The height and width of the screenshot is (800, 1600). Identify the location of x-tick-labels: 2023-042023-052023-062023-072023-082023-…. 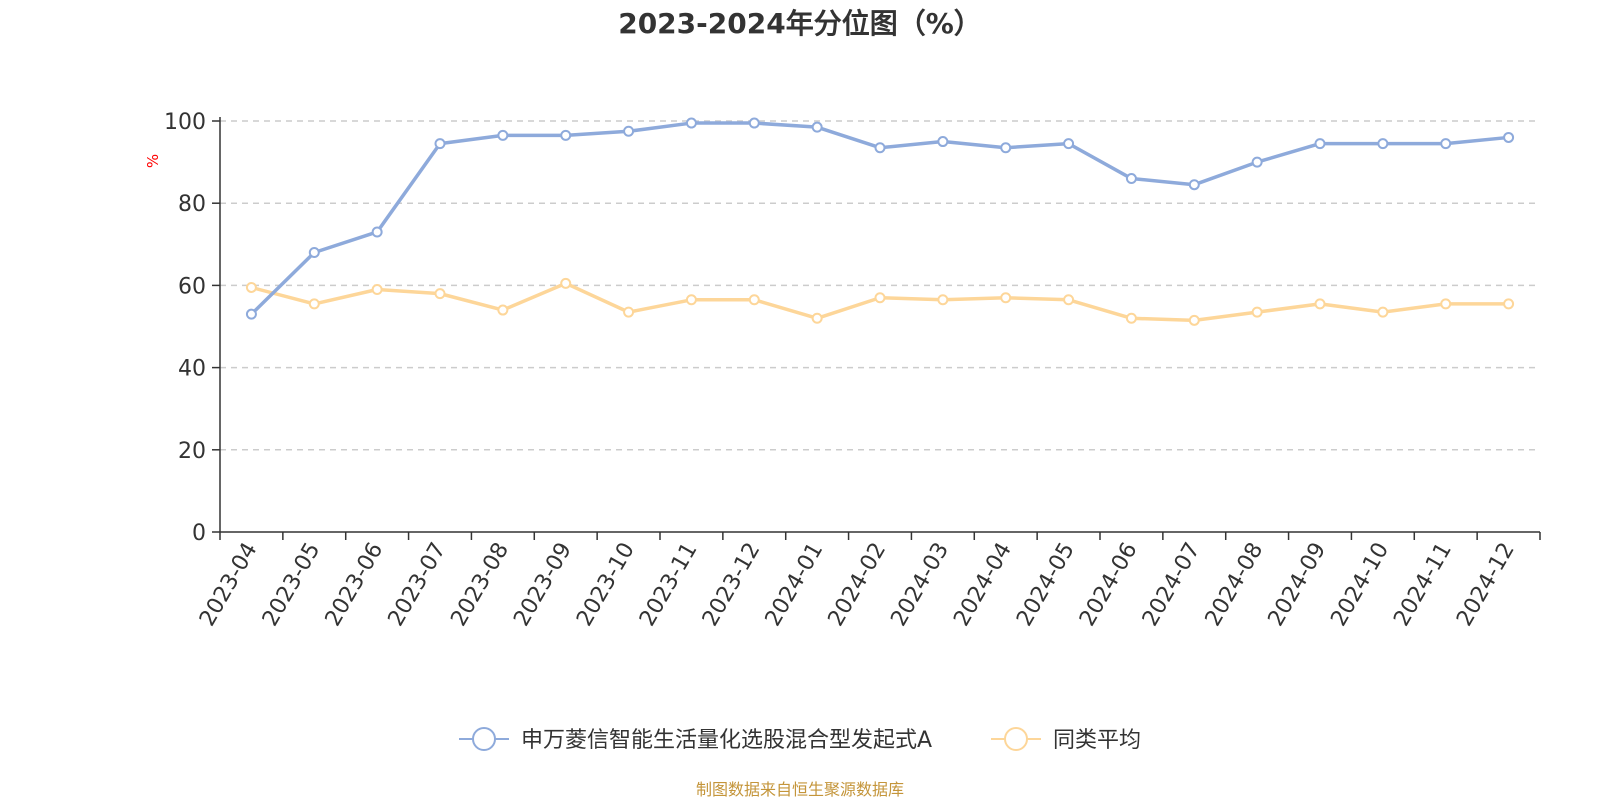
(857, 585).